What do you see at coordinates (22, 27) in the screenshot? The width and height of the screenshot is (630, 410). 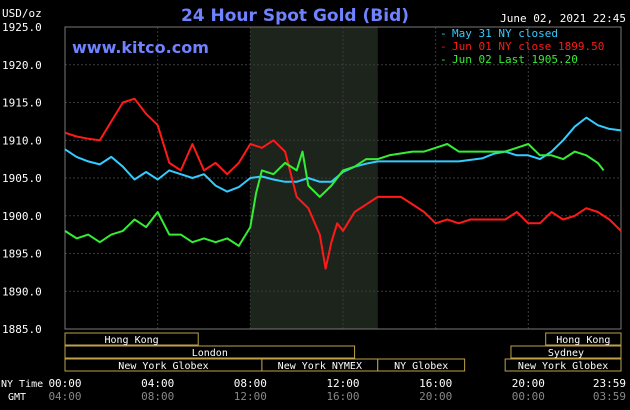 I see `y-tick-label: 1925.0` at bounding box center [22, 27].